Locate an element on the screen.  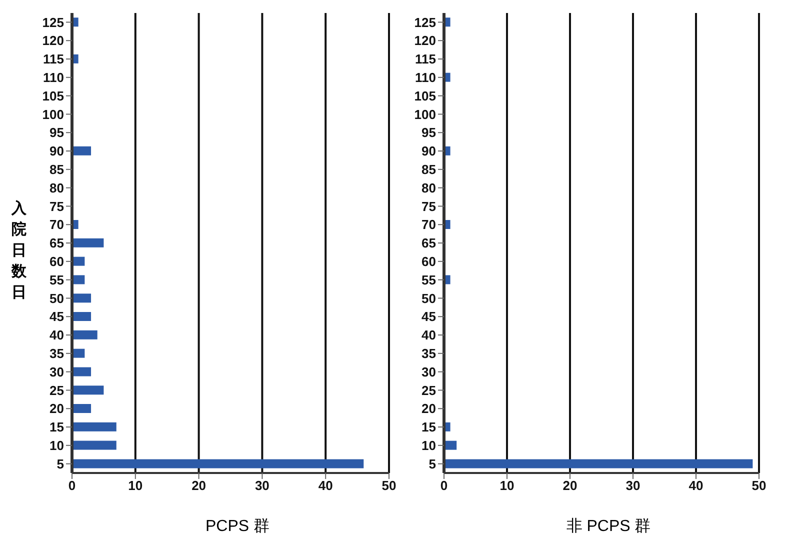
y-axis-title: 入院日数日 is located at coordinates (19, 251).